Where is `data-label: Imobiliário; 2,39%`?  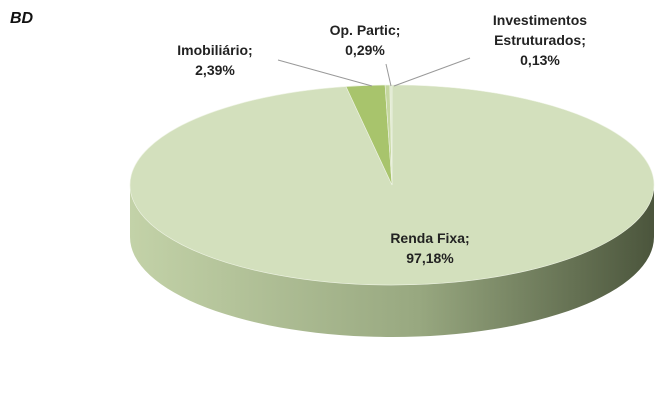 data-label: Imobiliário; 2,39% is located at coordinates (215, 60).